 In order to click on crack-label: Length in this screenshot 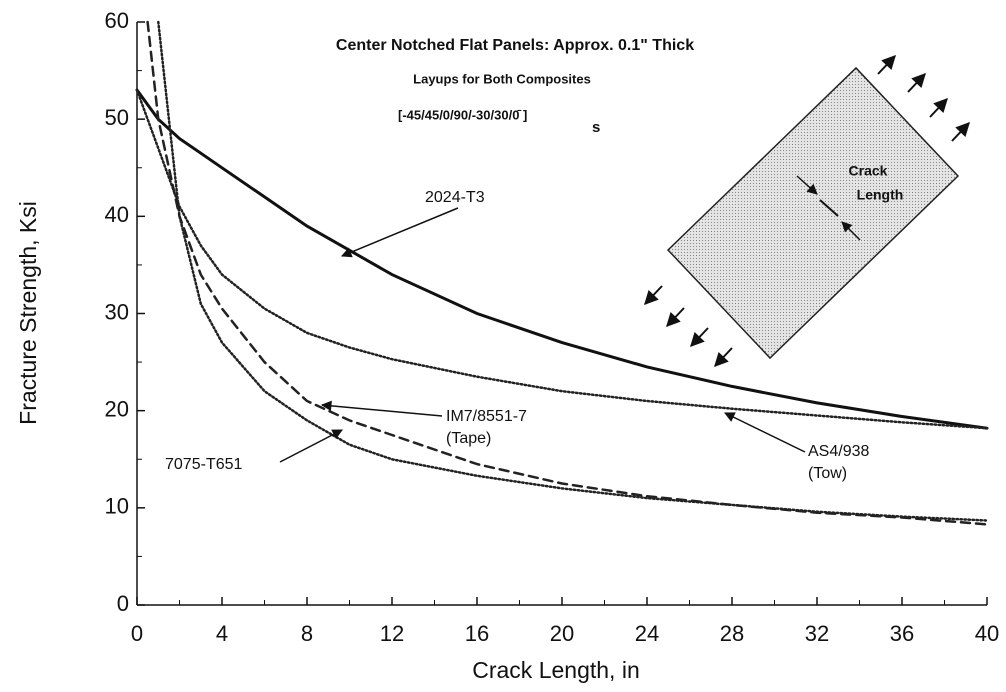, I will do `click(880, 195)`.